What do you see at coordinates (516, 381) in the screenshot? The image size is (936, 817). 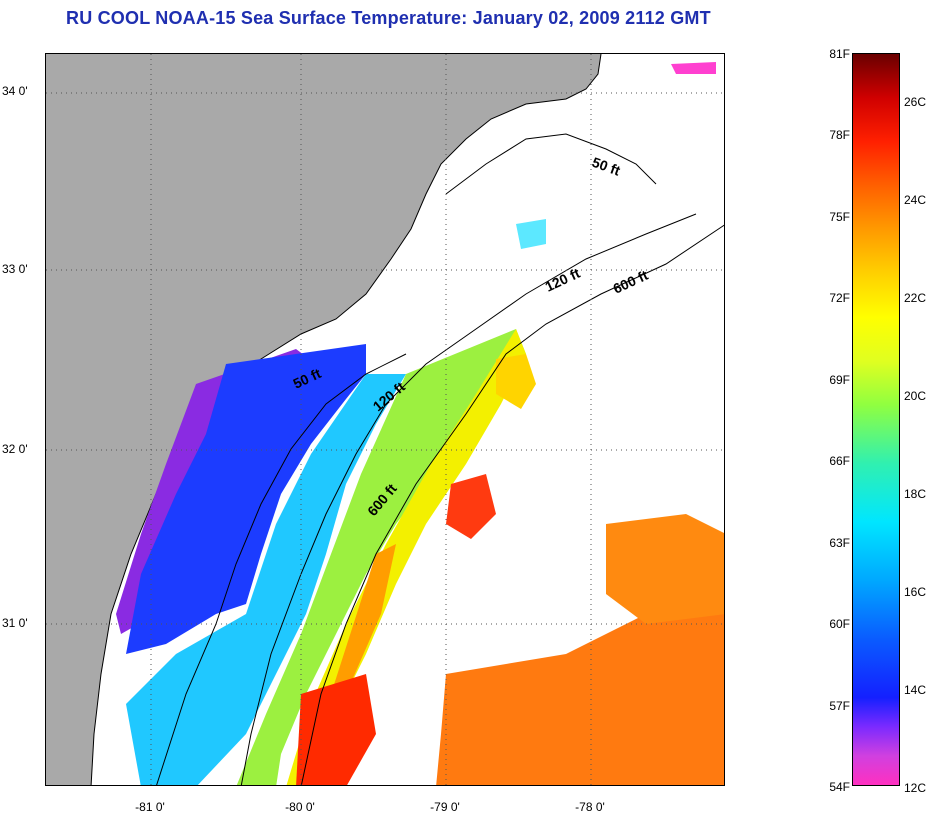 I see `sst-yellow-offshore` at bounding box center [516, 381].